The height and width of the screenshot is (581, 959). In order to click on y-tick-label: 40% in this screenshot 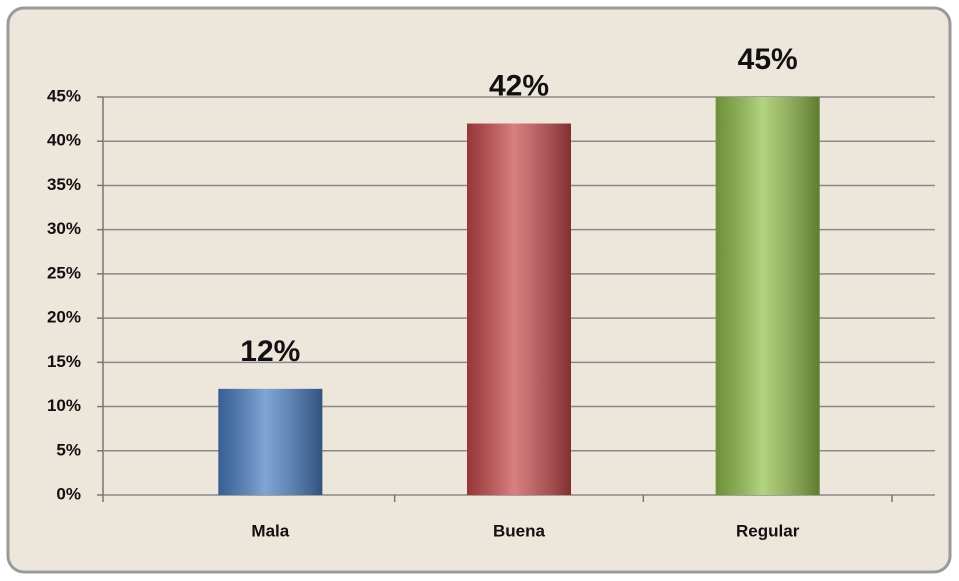, I will do `click(64, 140)`.